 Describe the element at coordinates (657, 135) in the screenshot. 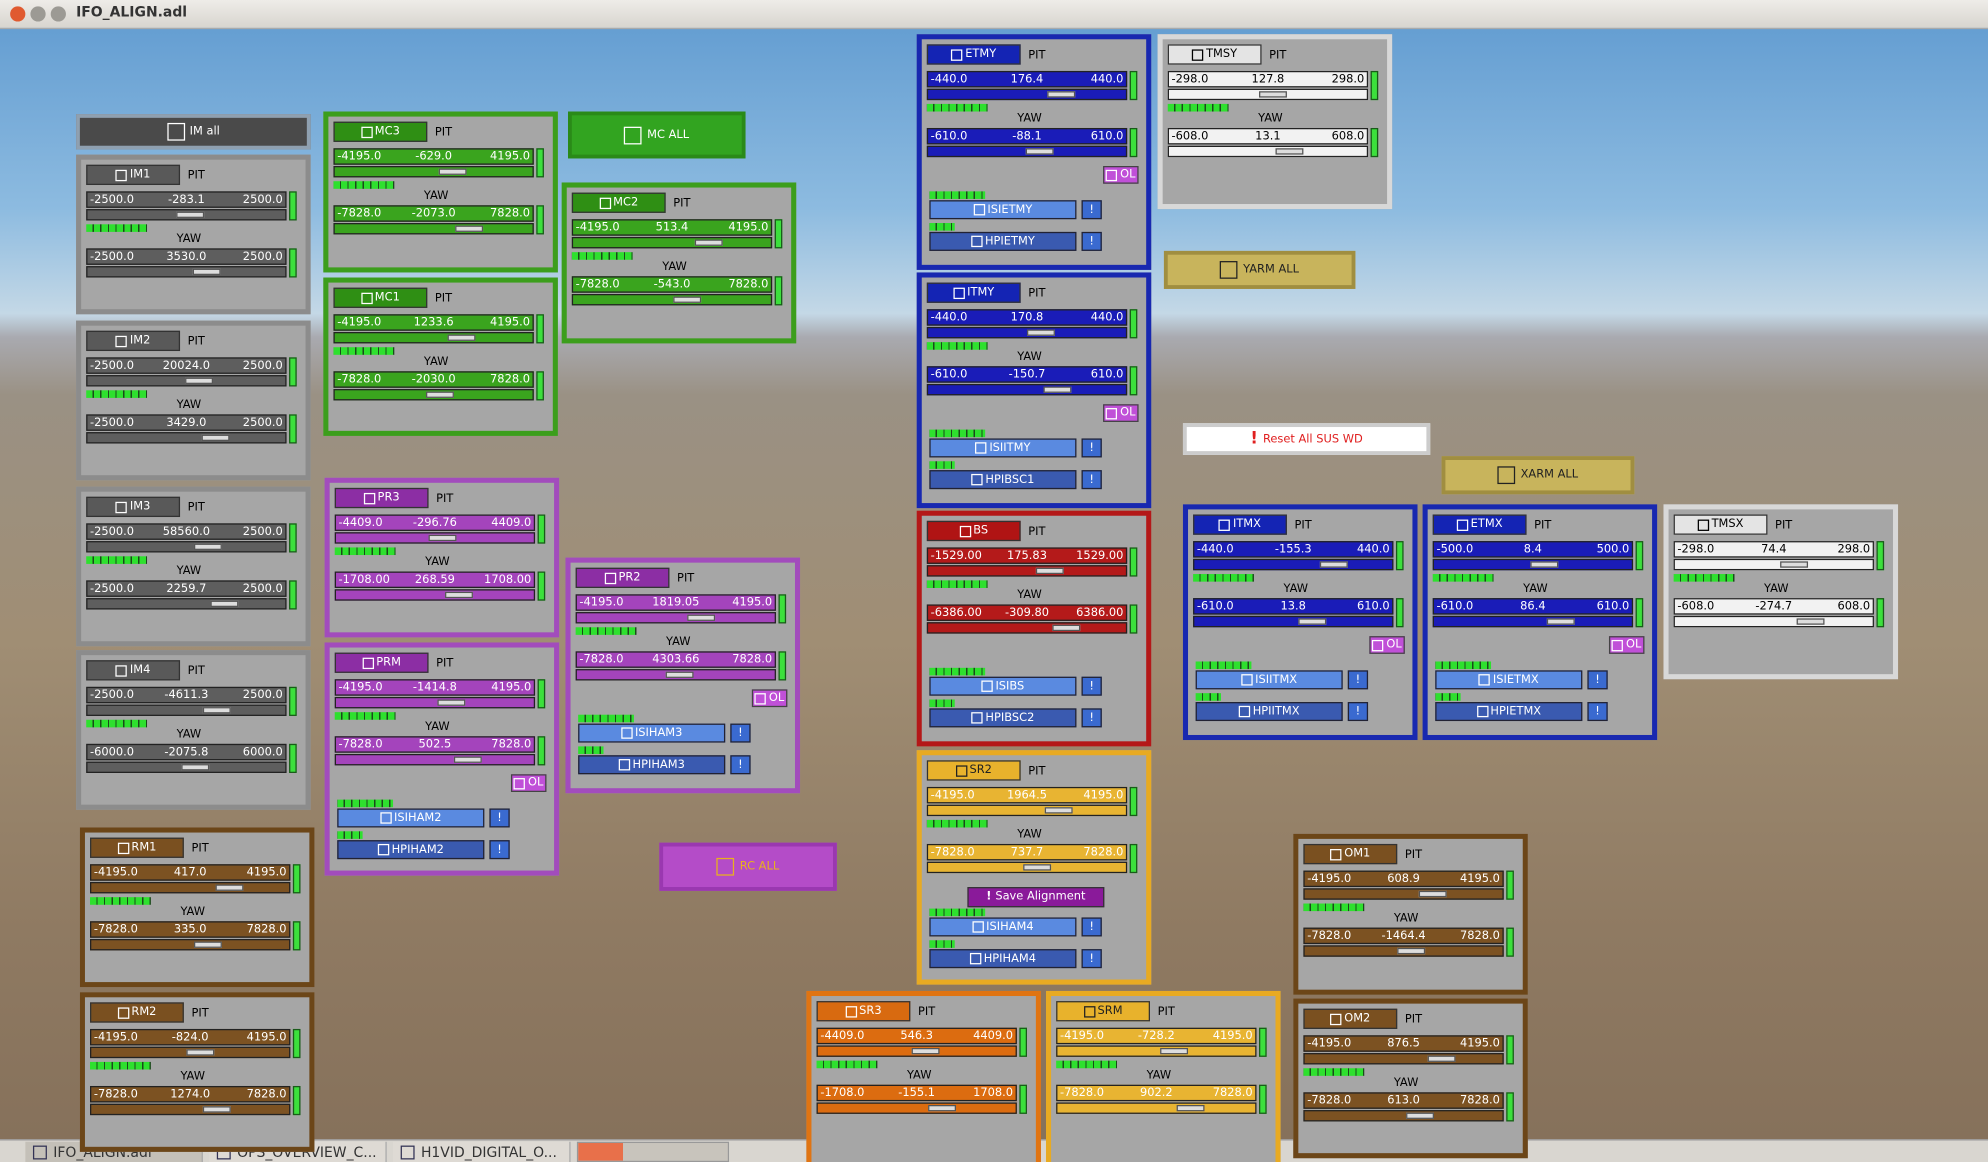

I see `shortcut-button: MC ALL` at that location.